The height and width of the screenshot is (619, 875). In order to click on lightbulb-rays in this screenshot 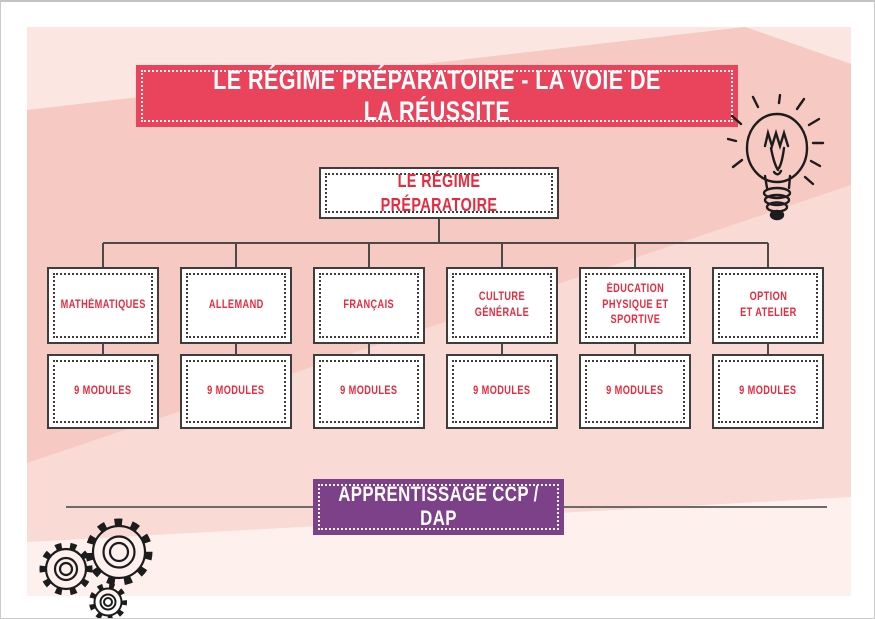, I will do `click(776, 140)`.